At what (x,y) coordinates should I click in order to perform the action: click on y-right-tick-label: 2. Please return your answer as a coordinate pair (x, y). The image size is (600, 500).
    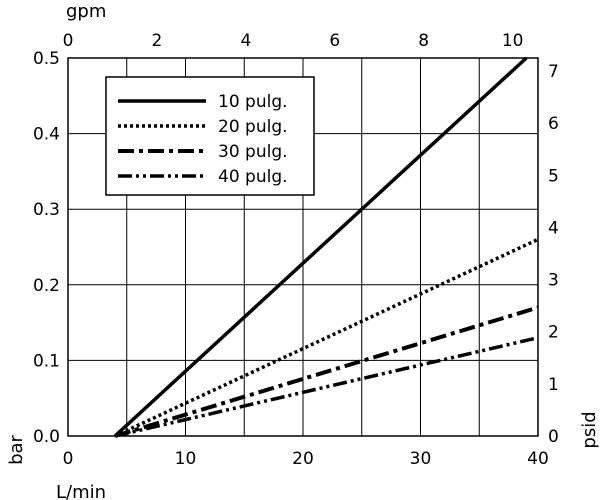
    Looking at the image, I should click on (553, 333).